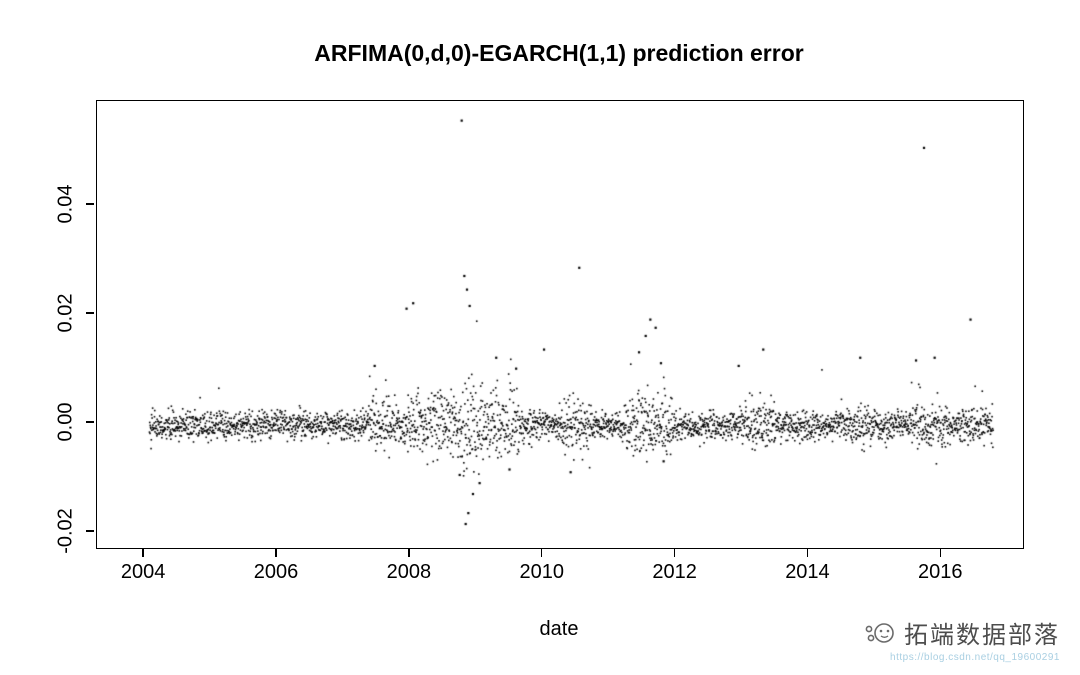 The width and height of the screenshot is (1080, 675). What do you see at coordinates (982, 635) in the screenshot?
I see `watermark-text: 拓端数据部落` at bounding box center [982, 635].